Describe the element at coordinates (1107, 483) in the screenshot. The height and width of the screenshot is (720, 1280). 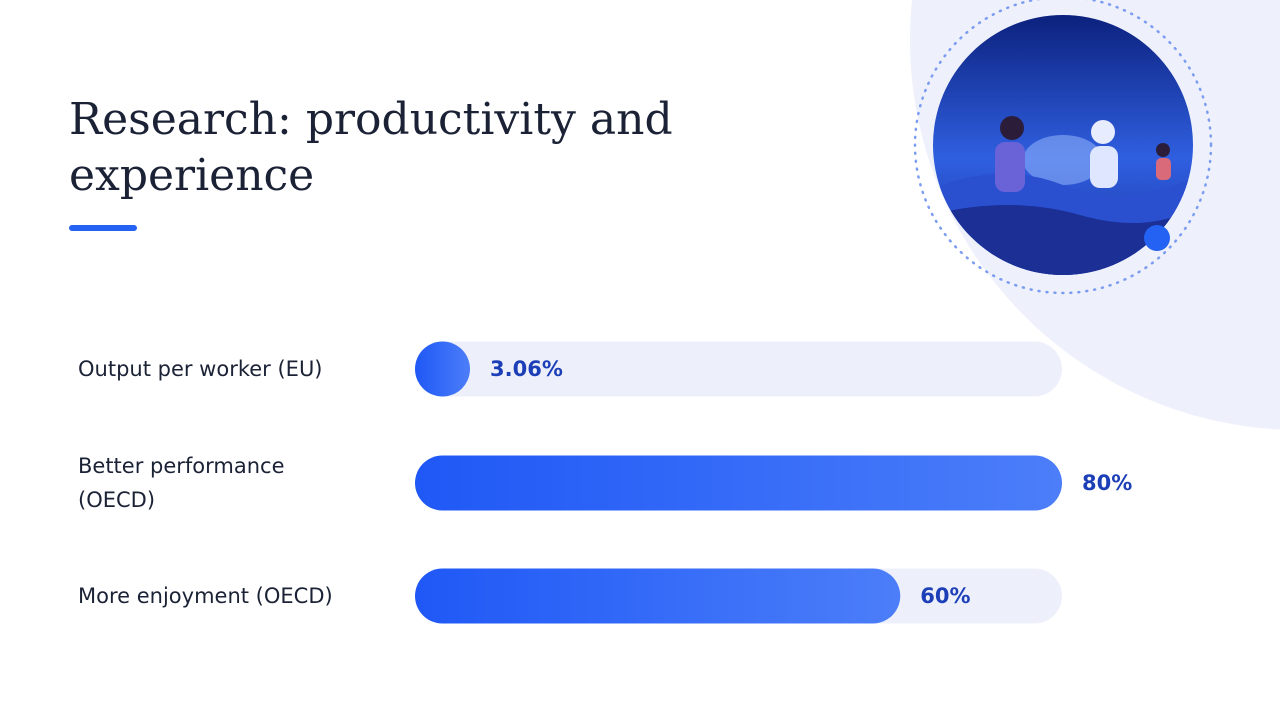
I see `value-label: 80%` at that location.